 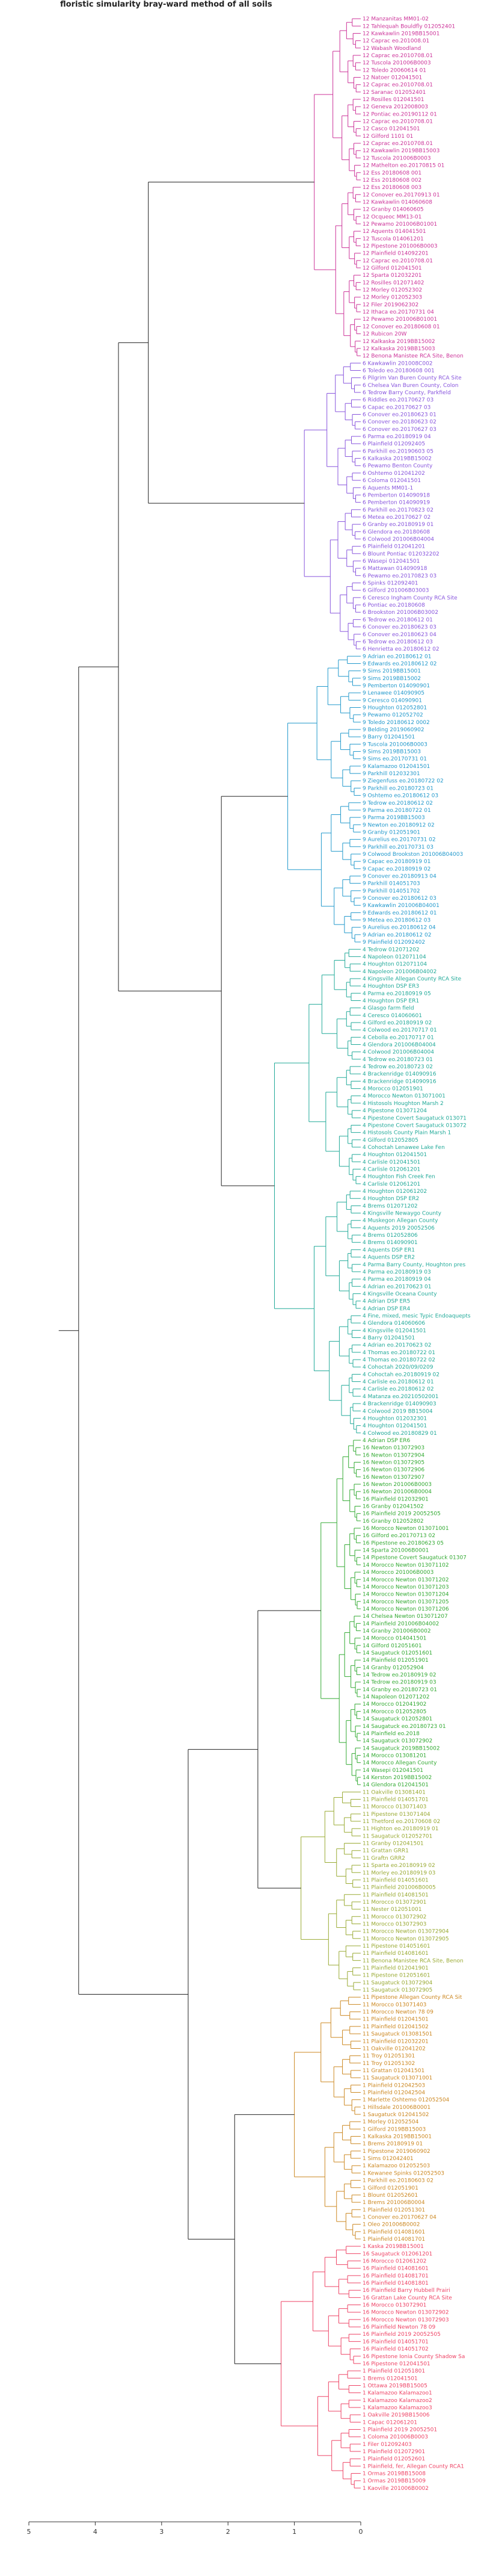 I want to click on leaf-label: 9 Kawkawlin 201006B04001, so click(x=401, y=906).